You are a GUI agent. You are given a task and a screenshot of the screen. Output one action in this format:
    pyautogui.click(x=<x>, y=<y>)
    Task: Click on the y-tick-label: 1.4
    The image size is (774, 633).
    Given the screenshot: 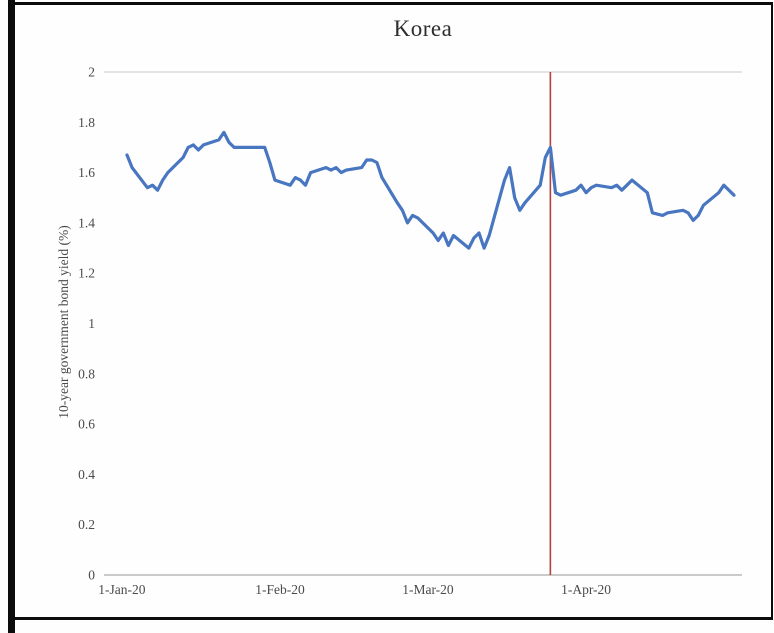 What is the action you would take?
    pyautogui.click(x=86, y=222)
    